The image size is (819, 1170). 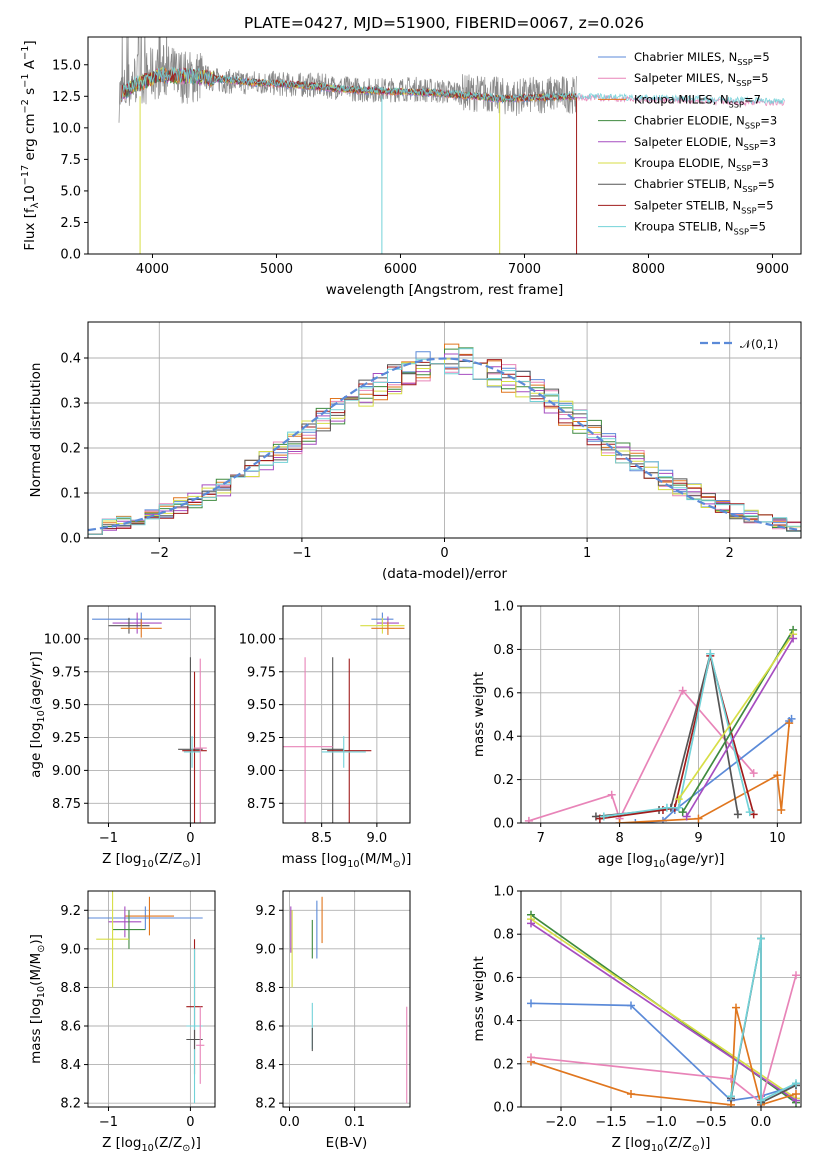 What do you see at coordinates (265, 988) in the screenshot?
I see `y-tick-label: 8.8` at bounding box center [265, 988].